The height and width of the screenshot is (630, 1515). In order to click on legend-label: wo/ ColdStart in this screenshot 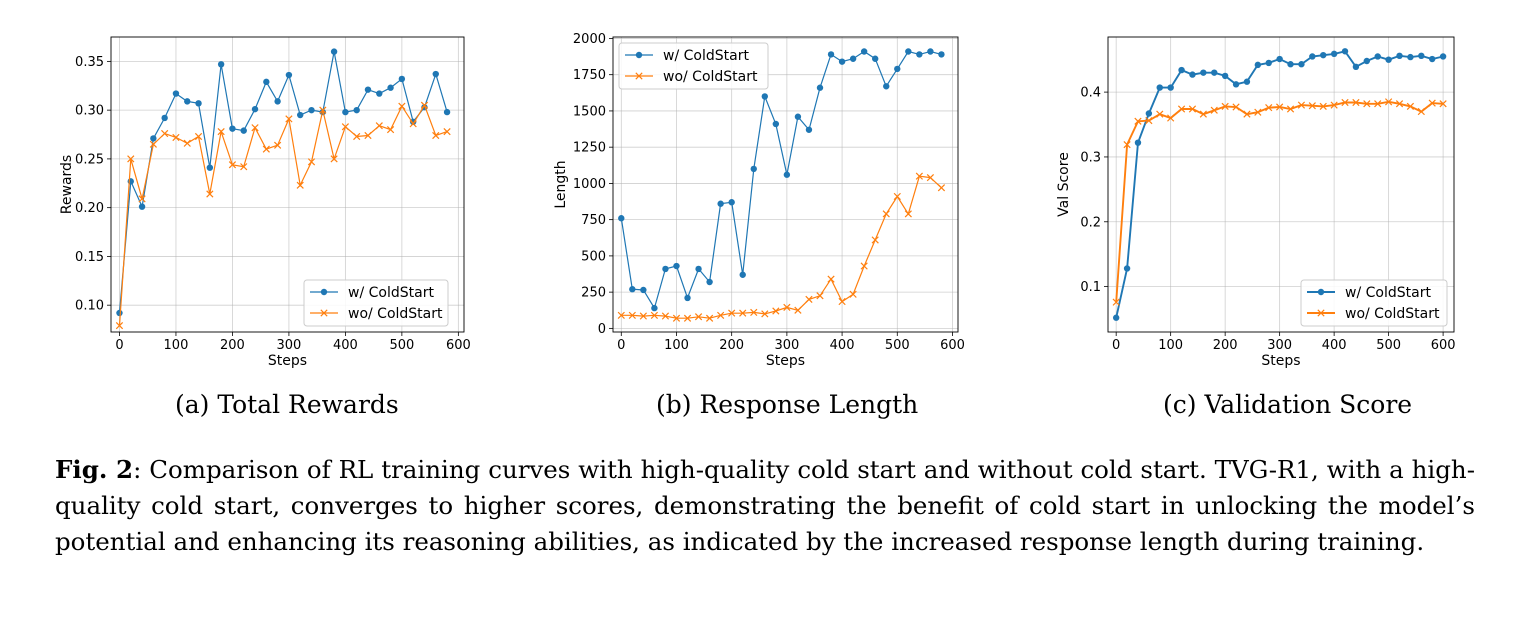, I will do `click(710, 77)`.